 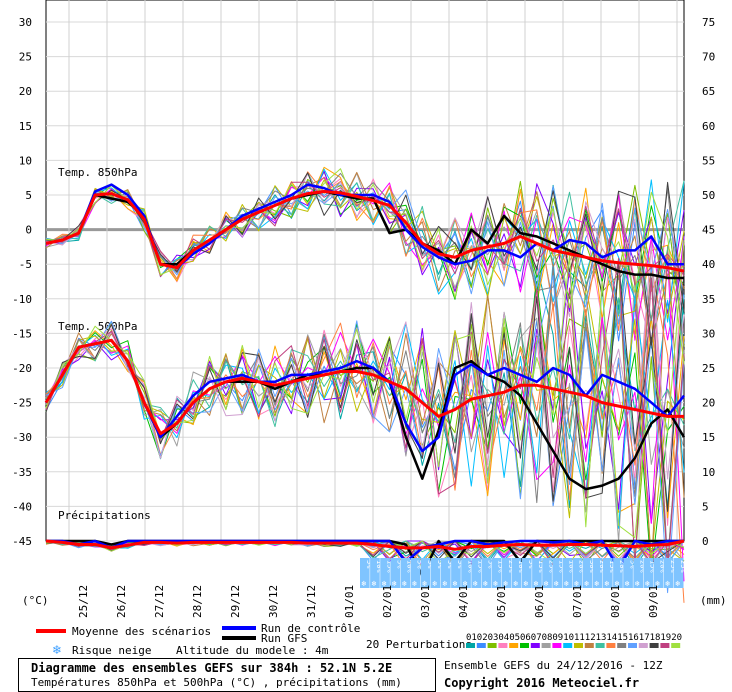 What do you see at coordinates (365, 545) in the screenshot?
I see `precip-mean-line` at bounding box center [365, 545].